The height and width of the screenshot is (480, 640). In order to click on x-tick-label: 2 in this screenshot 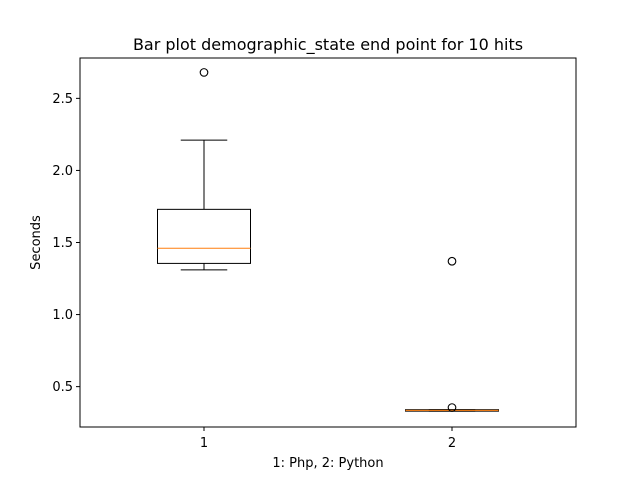, I will do `click(452, 443)`.